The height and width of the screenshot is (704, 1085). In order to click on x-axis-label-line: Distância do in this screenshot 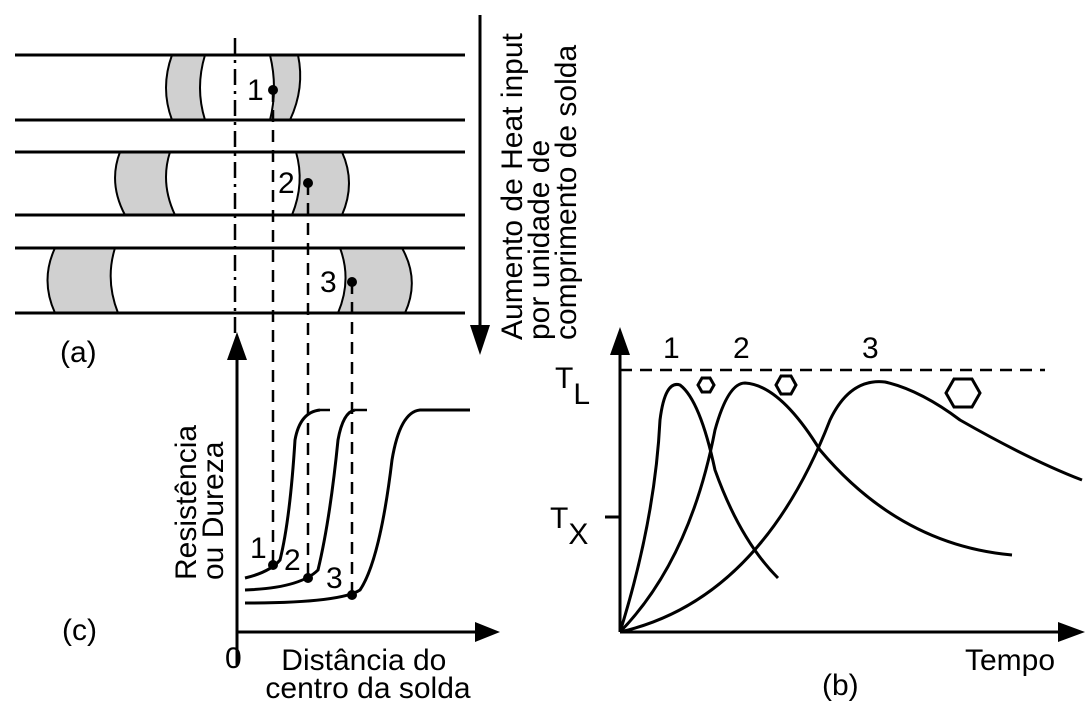, I will do `click(363, 660)`.